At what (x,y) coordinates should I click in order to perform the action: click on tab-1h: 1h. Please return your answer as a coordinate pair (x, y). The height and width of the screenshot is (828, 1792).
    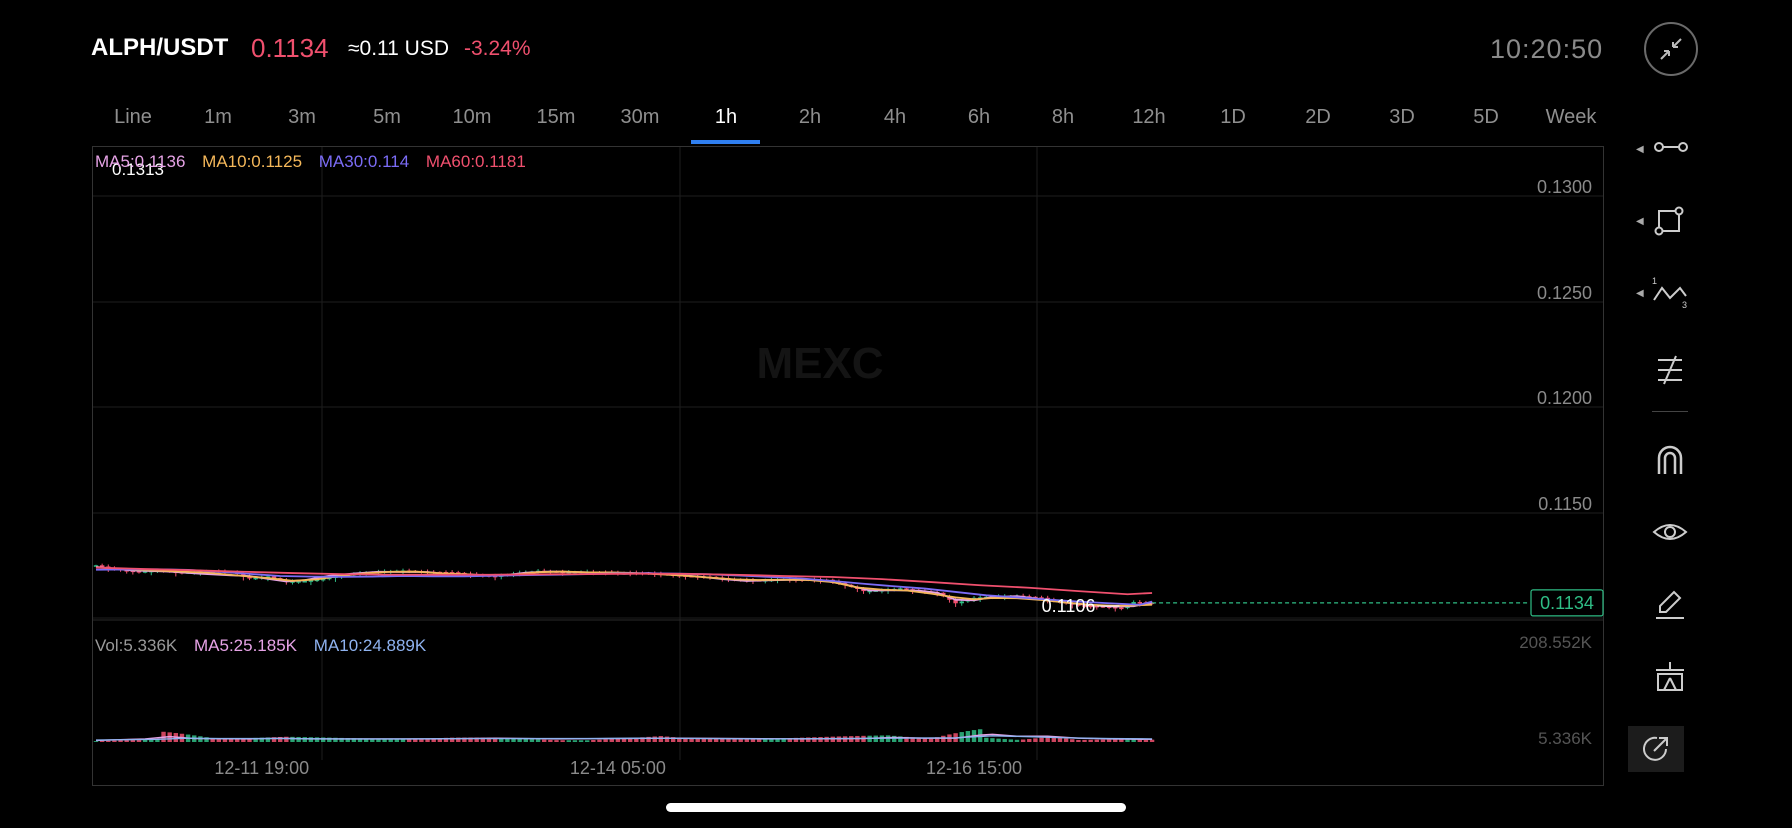
    Looking at the image, I should click on (726, 117).